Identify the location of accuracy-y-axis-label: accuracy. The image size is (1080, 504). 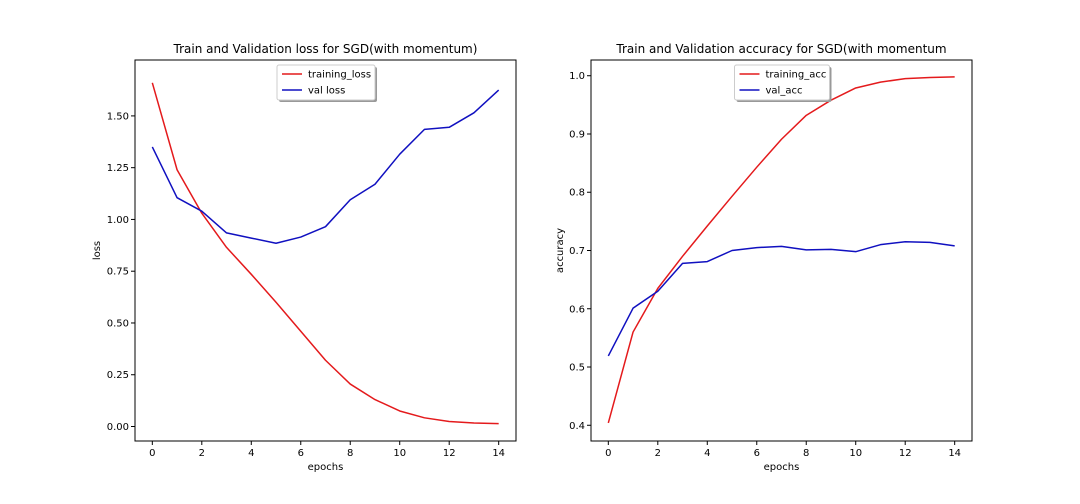
(560, 250).